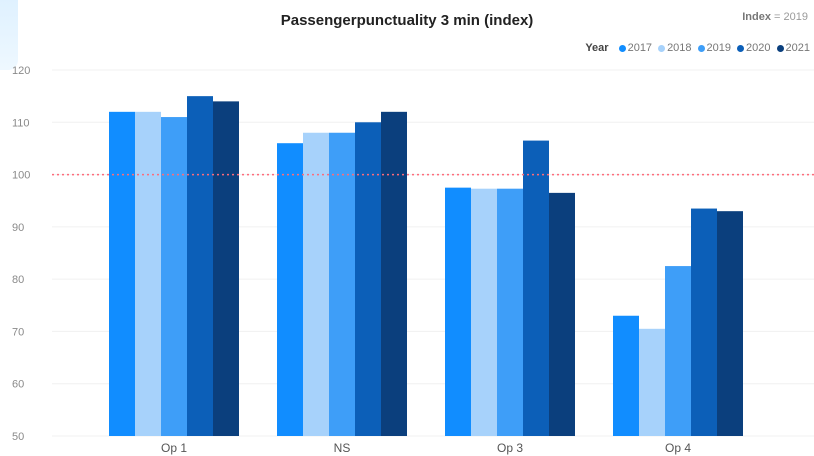 The height and width of the screenshot is (456, 814). Describe the element at coordinates (21, 123) in the screenshot. I see `y-tick-label: 110` at that location.